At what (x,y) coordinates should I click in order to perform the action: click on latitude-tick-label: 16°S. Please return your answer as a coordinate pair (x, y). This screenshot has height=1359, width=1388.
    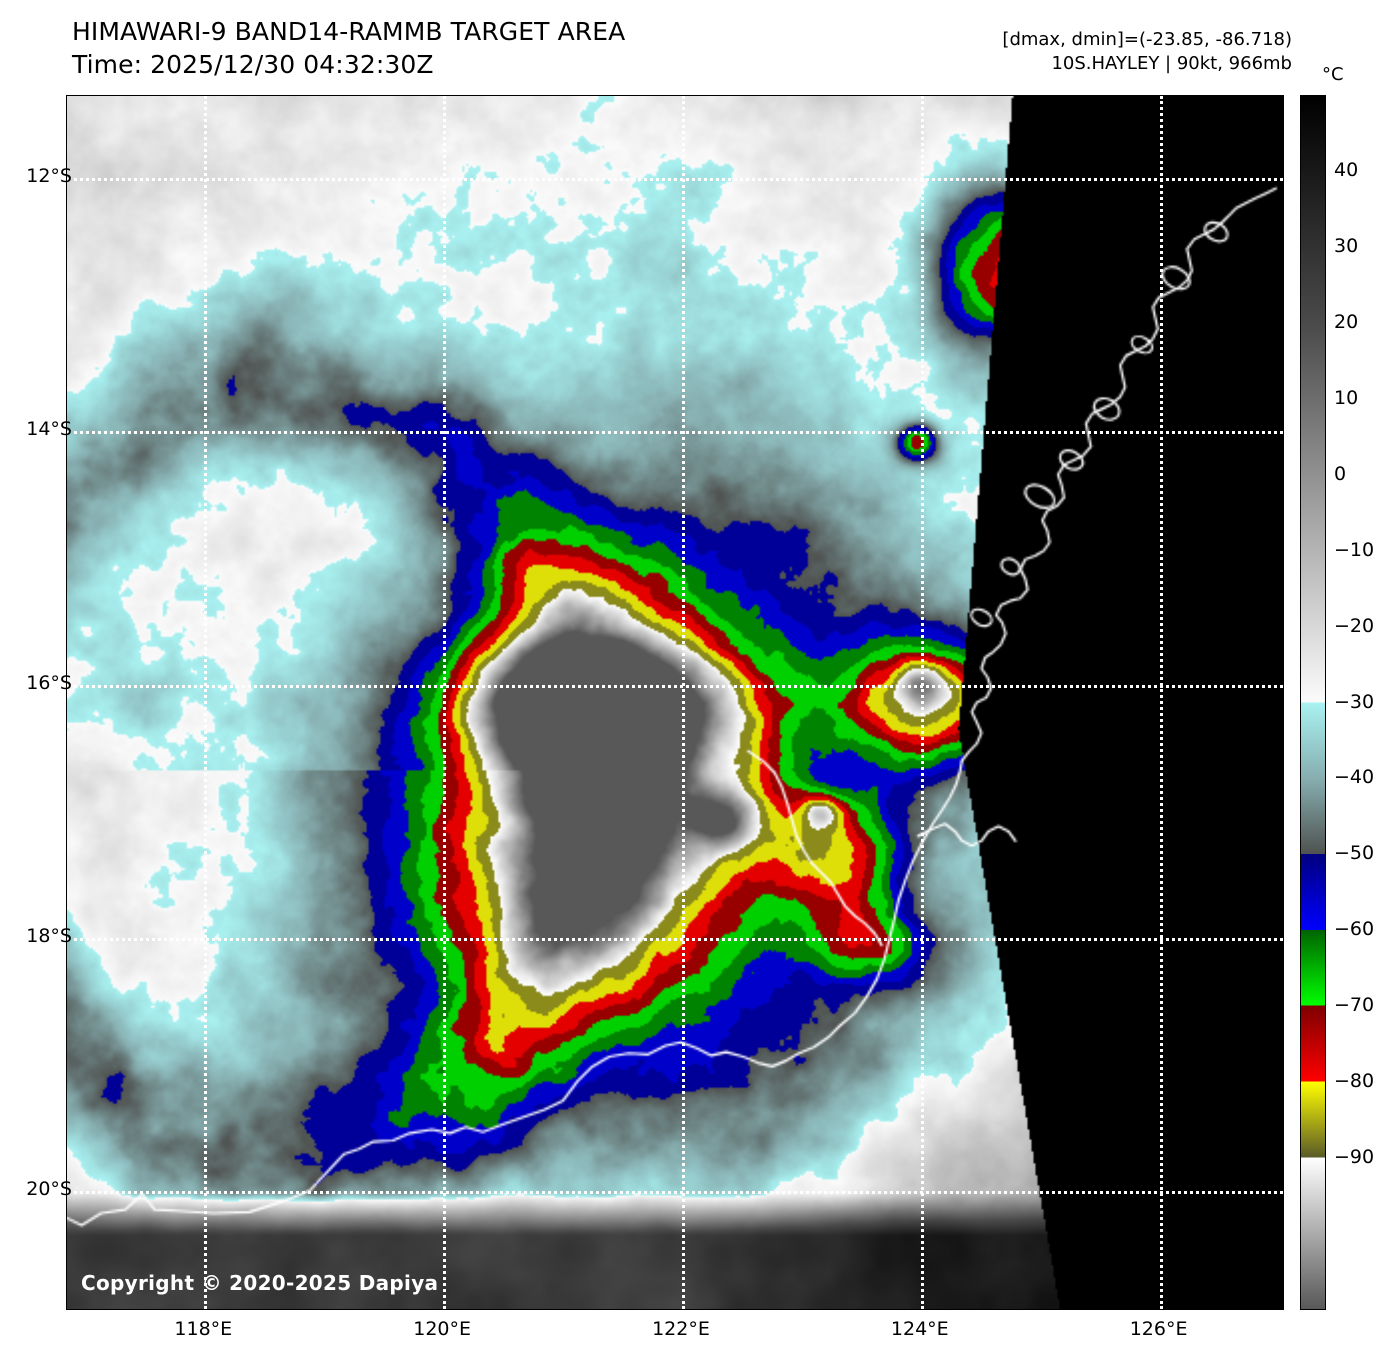
    Looking at the image, I should click on (49, 682).